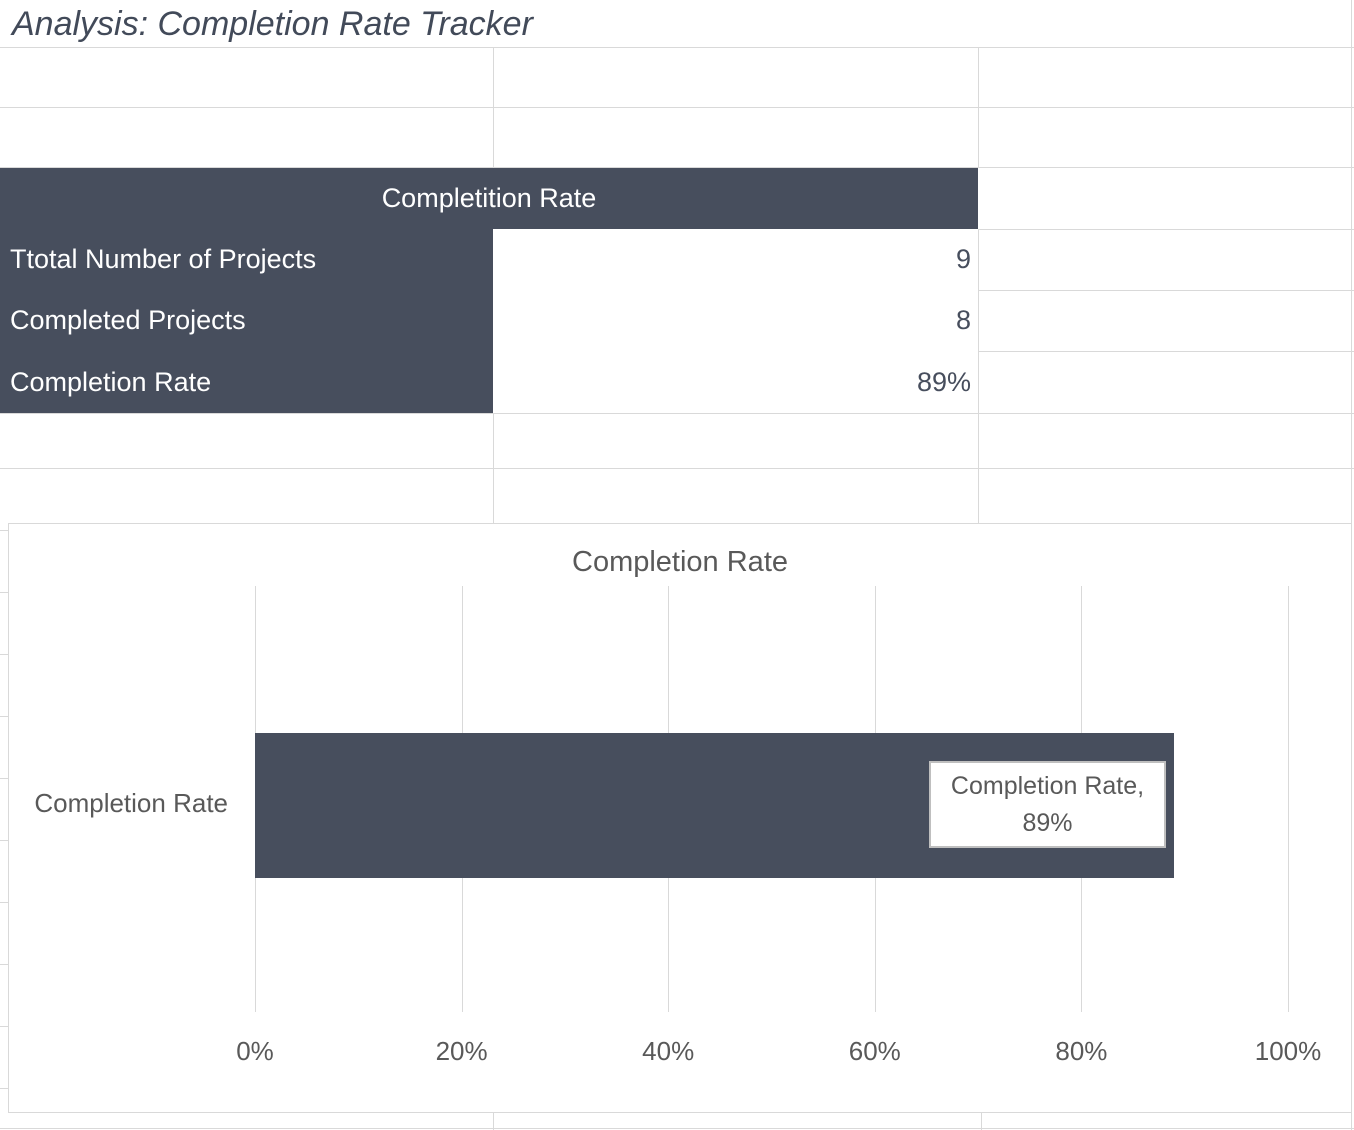 This screenshot has width=1354, height=1130. What do you see at coordinates (246, 259) in the screenshot?
I see `table-label-cell: Ttotal Number of Projects` at bounding box center [246, 259].